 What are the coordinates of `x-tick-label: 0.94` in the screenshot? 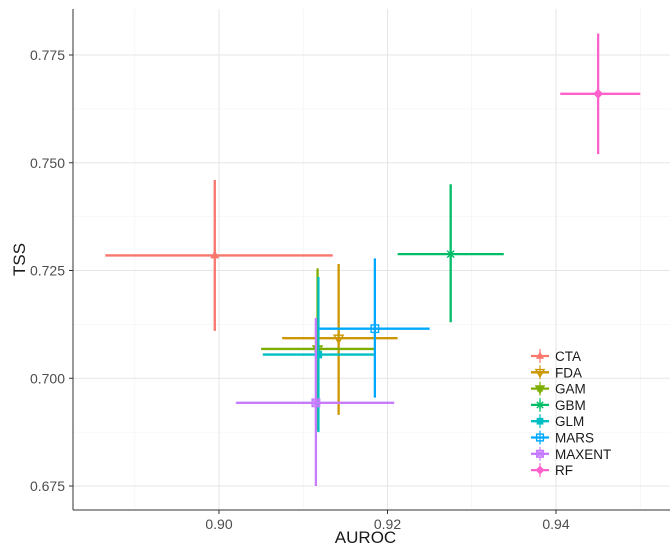 It's located at (555, 524).